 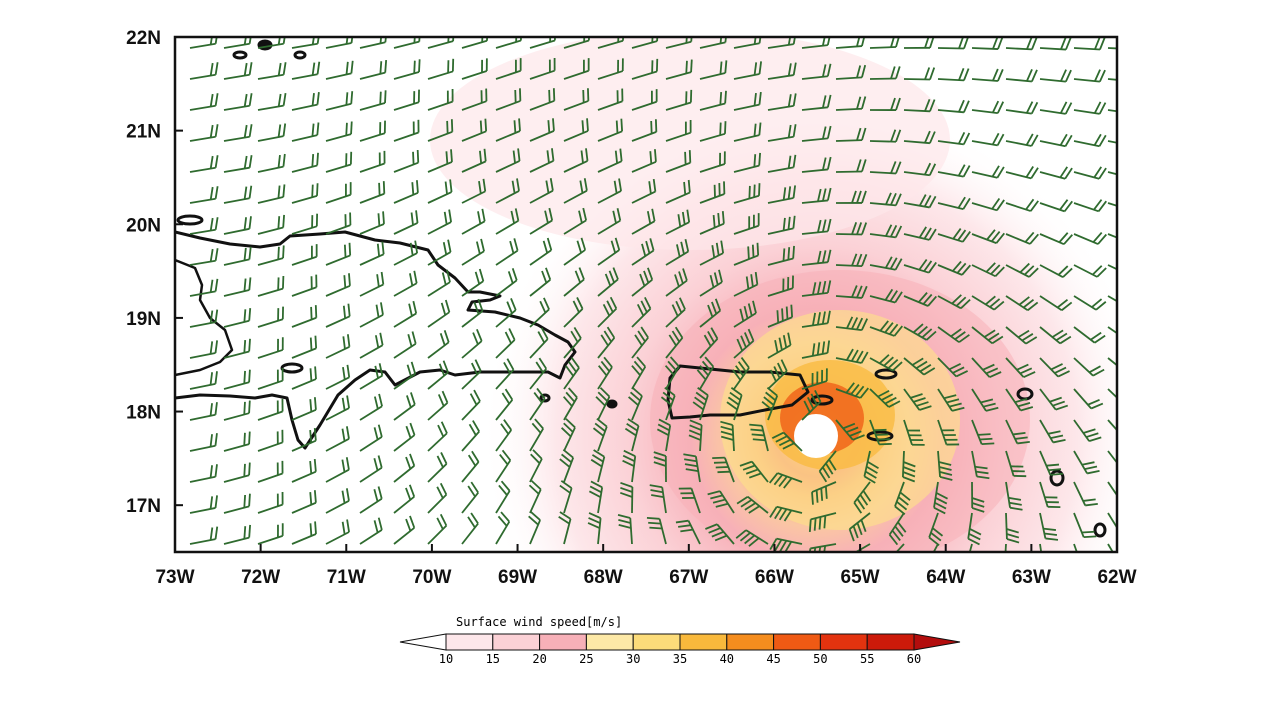 I want to click on colorbar-level-label: 55, so click(x=867, y=659).